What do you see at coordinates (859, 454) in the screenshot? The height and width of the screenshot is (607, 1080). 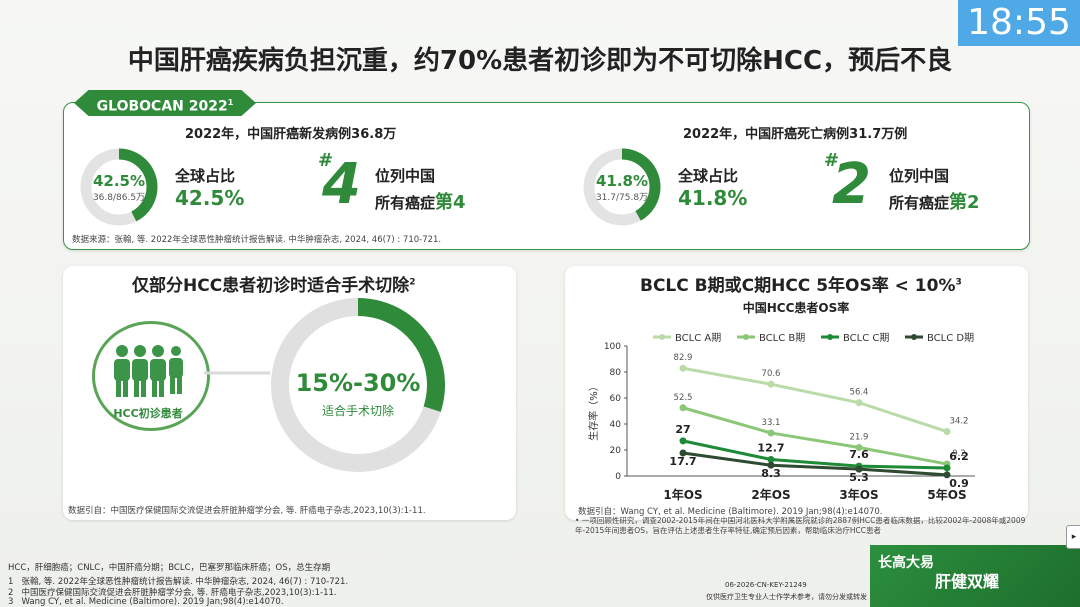 I see `data-label: 7.6` at bounding box center [859, 454].